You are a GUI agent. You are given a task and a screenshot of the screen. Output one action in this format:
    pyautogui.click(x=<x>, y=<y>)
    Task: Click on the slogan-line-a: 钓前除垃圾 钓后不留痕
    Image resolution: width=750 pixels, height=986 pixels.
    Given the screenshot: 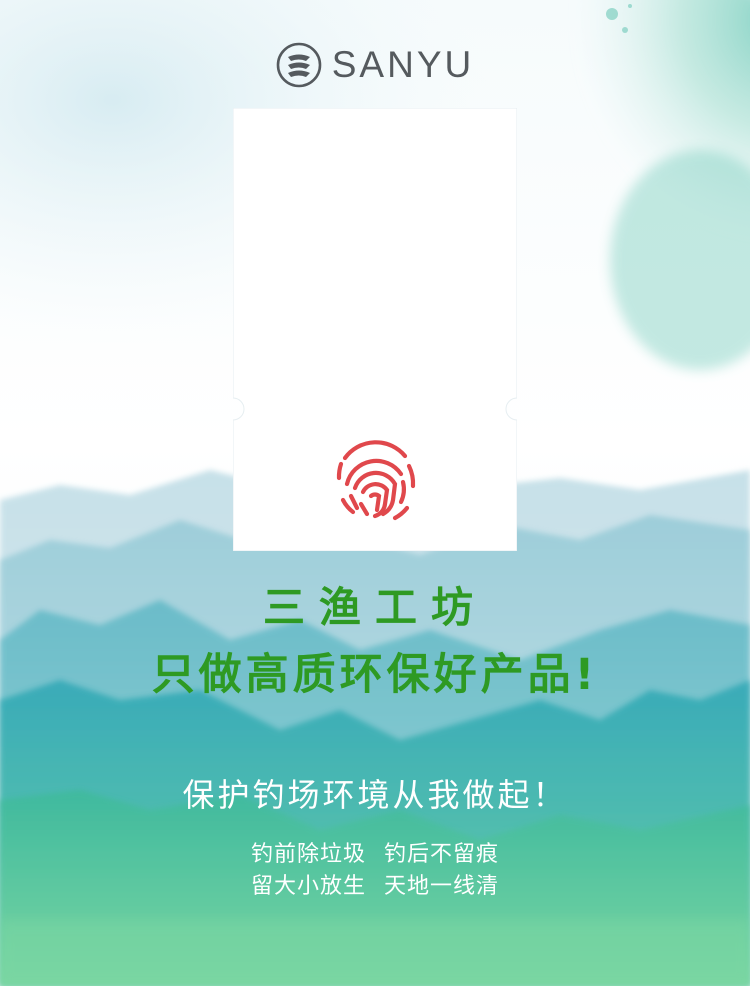 What is the action you would take?
    pyautogui.click(x=375, y=852)
    